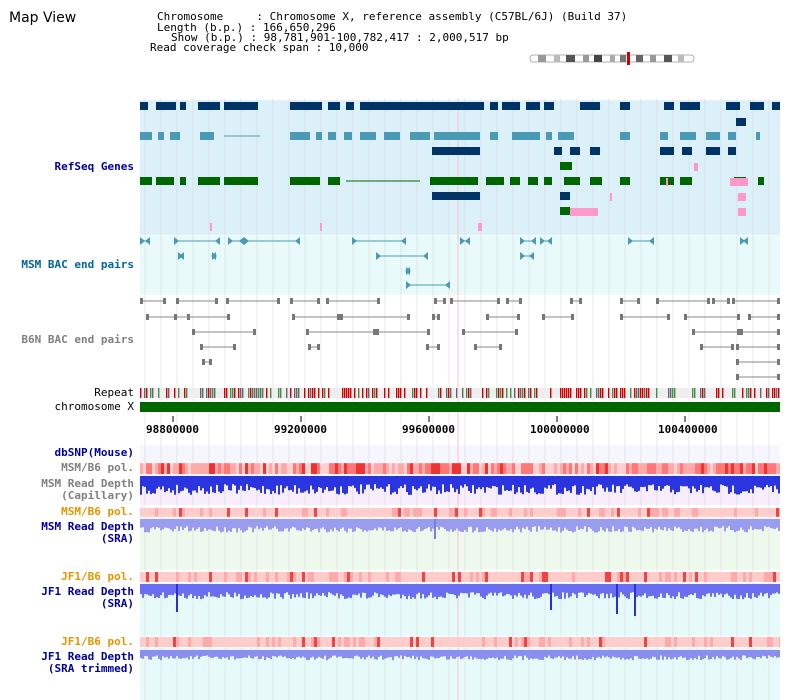  I want to click on msm-read-depth-capillary-sub: (Capillary), so click(97, 495).